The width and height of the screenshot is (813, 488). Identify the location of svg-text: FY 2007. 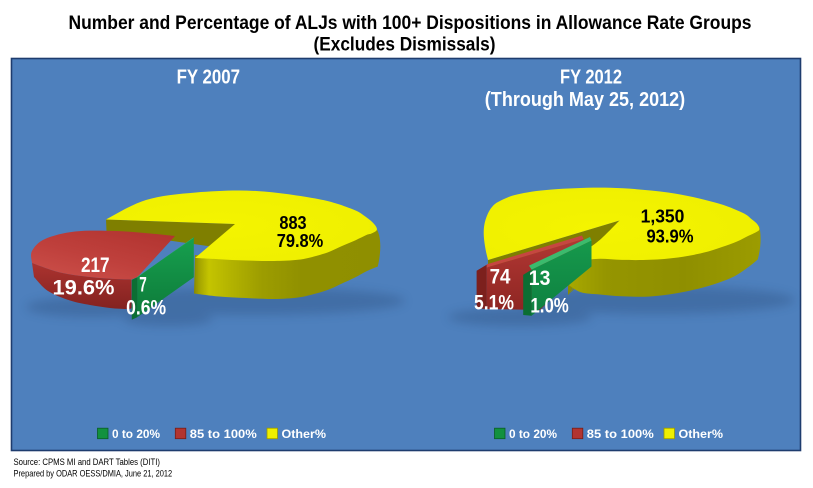
(208, 77).